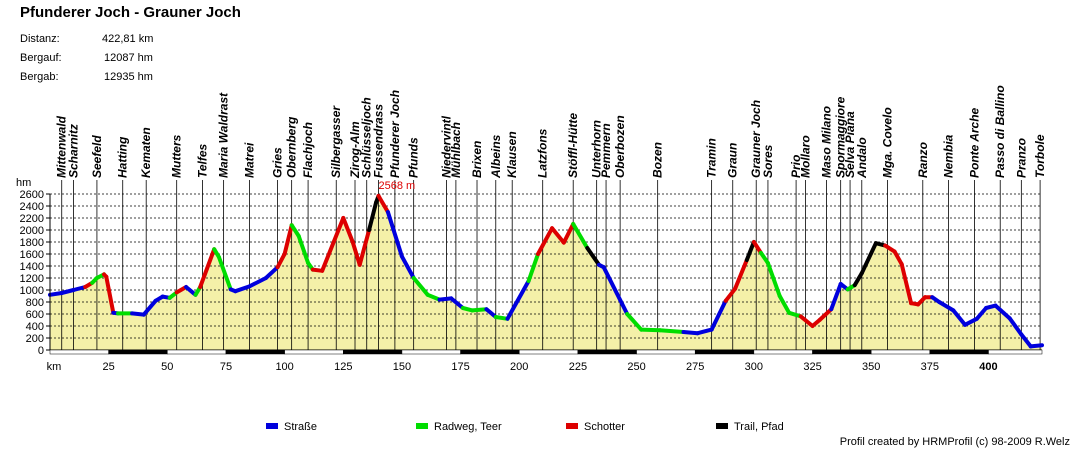 Image resolution: width=1090 pixels, height=450 pixels. What do you see at coordinates (414, 157) in the screenshot?
I see `waypoint-label: Pfunds` at bounding box center [414, 157].